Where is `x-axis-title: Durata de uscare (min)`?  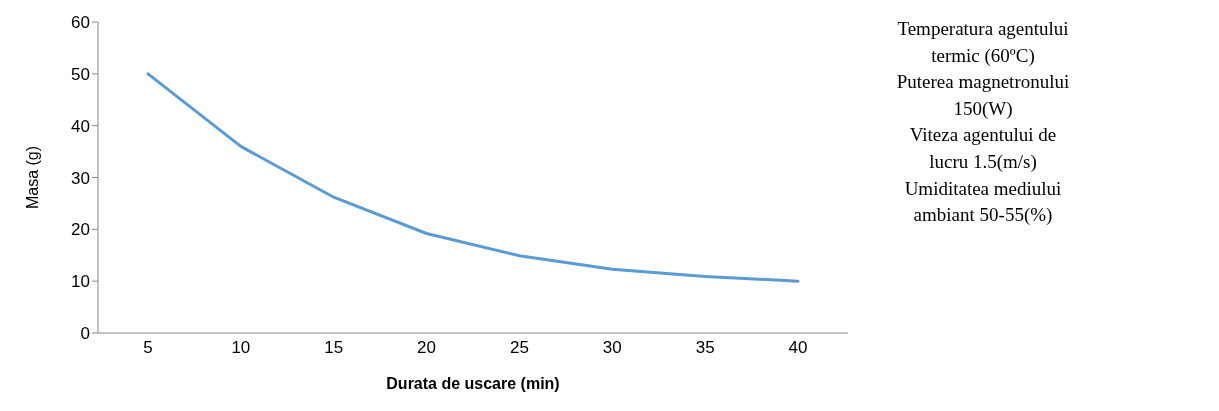
x-axis-title: Durata de uscare (min) is located at coordinates (473, 383).